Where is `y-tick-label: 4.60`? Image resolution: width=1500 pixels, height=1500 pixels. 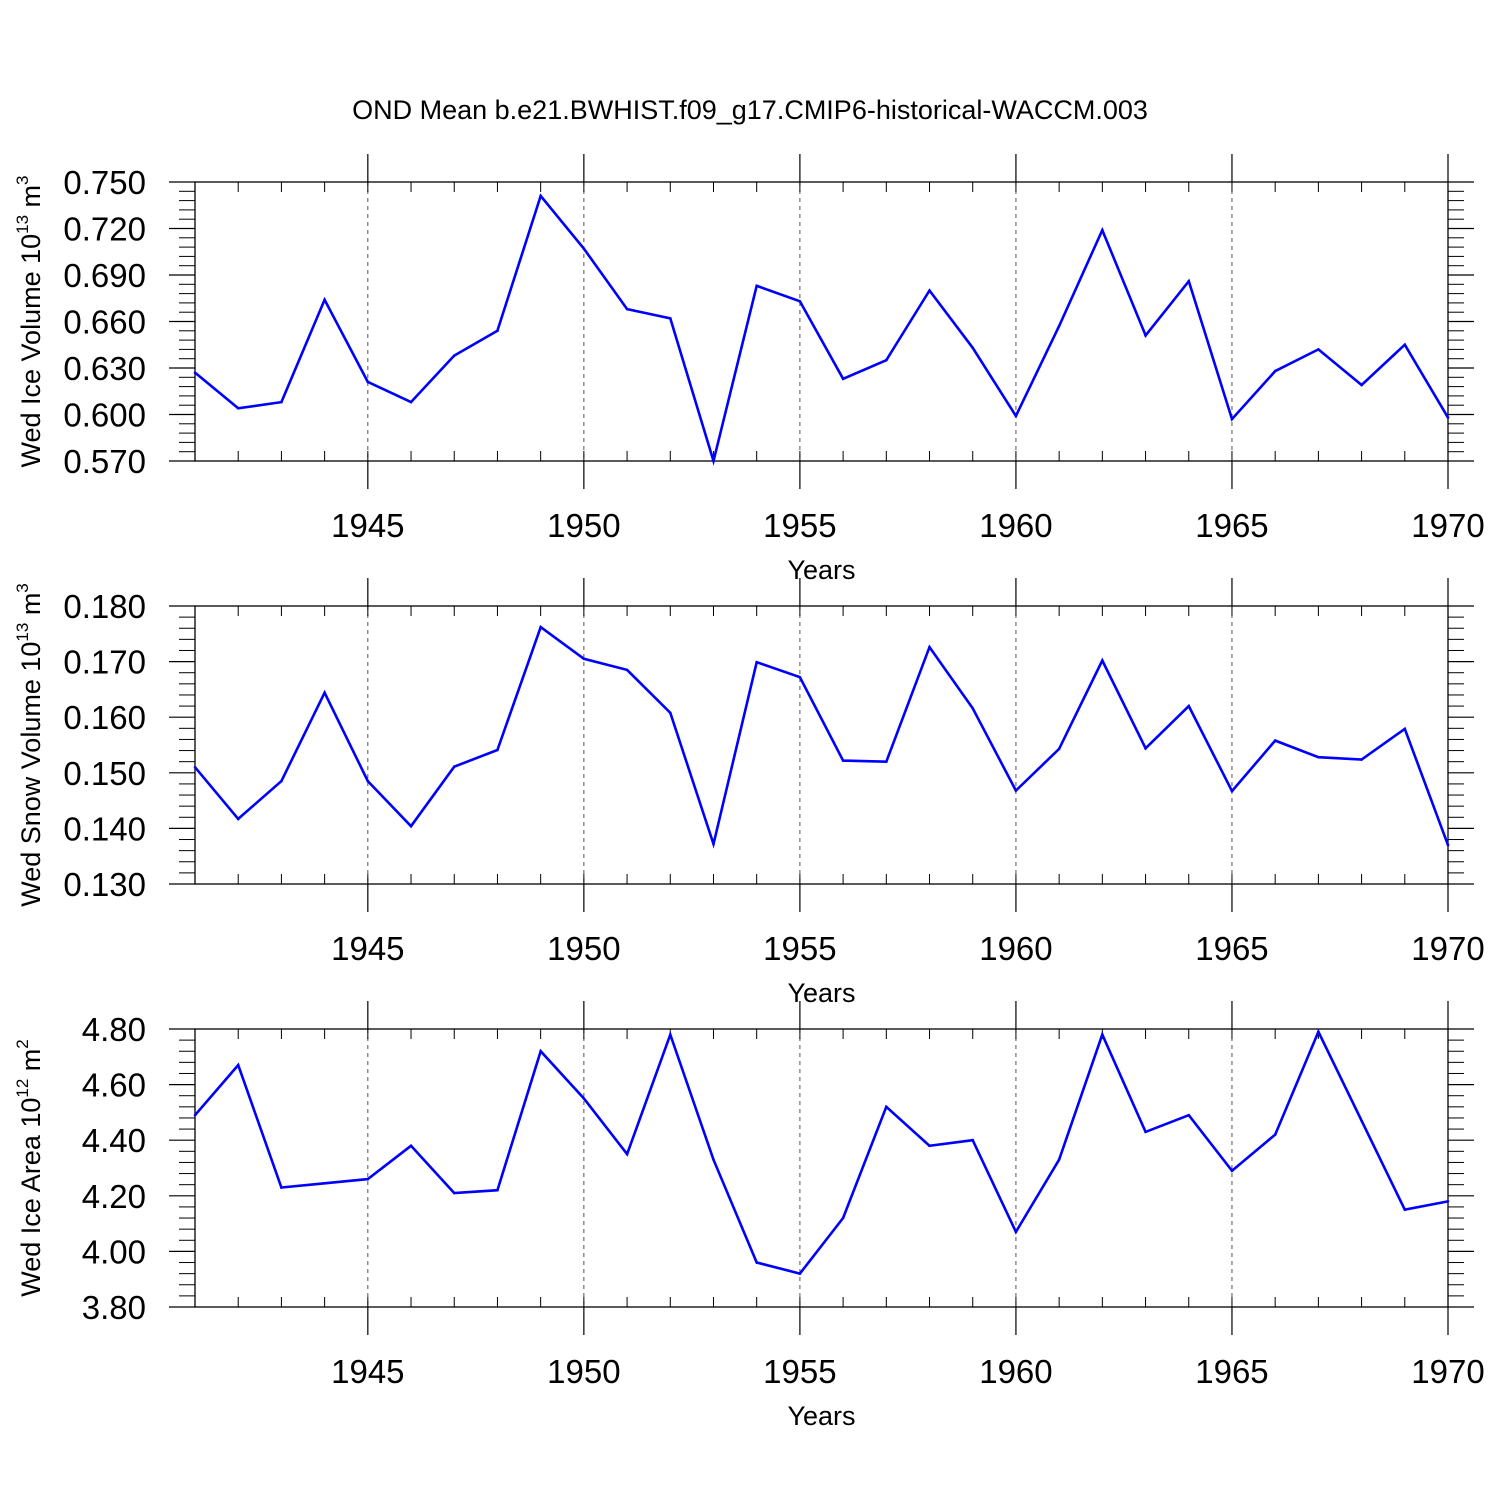
y-tick-label: 4.60 is located at coordinates (114, 1085).